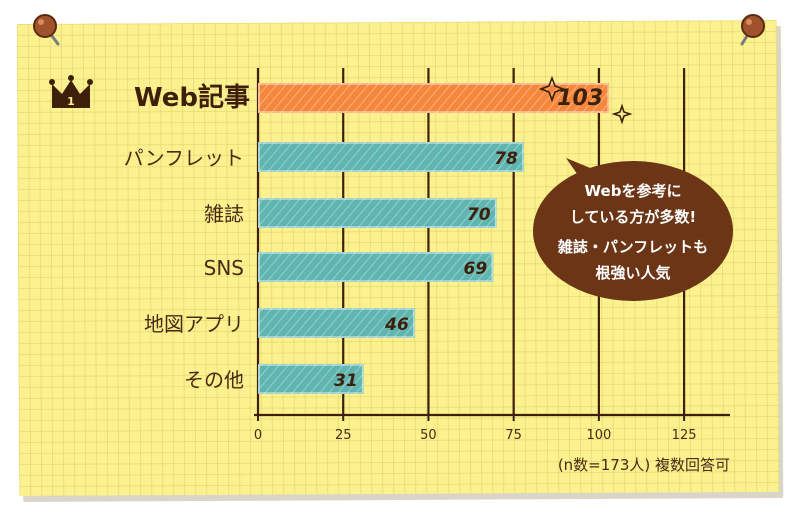 The height and width of the screenshot is (520, 800). Describe the element at coordinates (476, 269) in the screenshot. I see `data-label: 69` at that location.